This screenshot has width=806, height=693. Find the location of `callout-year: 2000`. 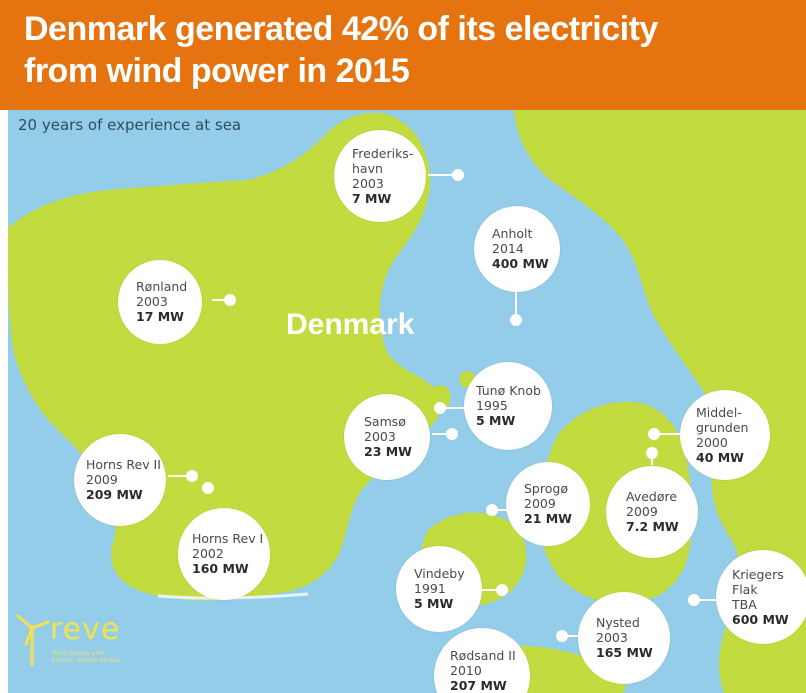

callout-year: 2000 is located at coordinates (712, 442).